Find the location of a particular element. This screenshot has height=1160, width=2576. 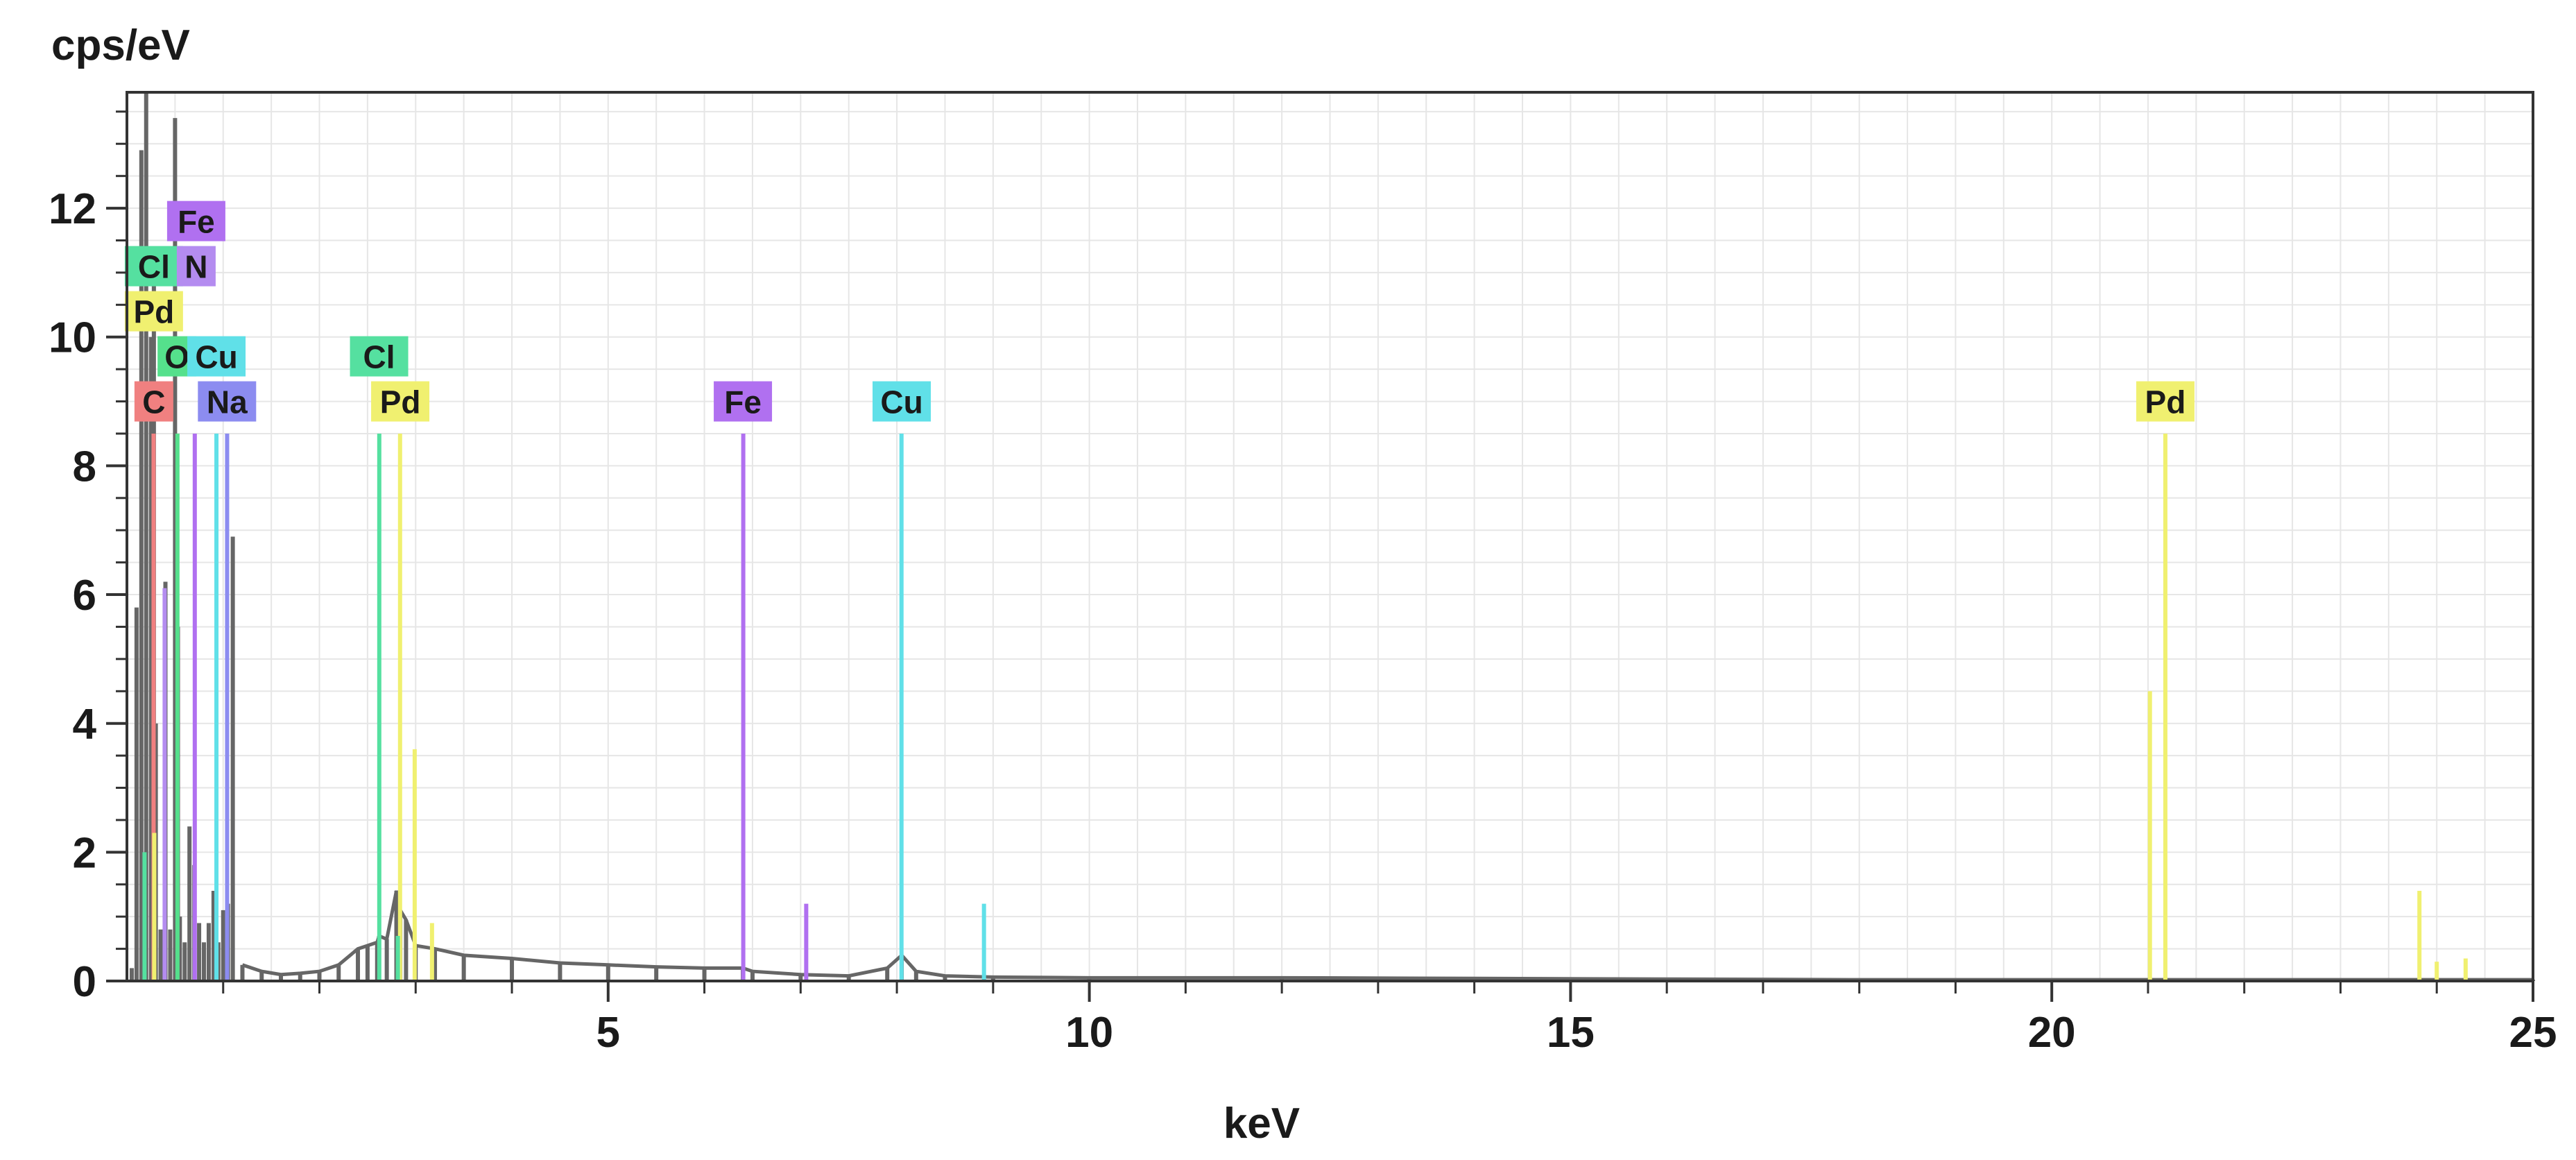

element-label-text: N is located at coordinates (195, 267).